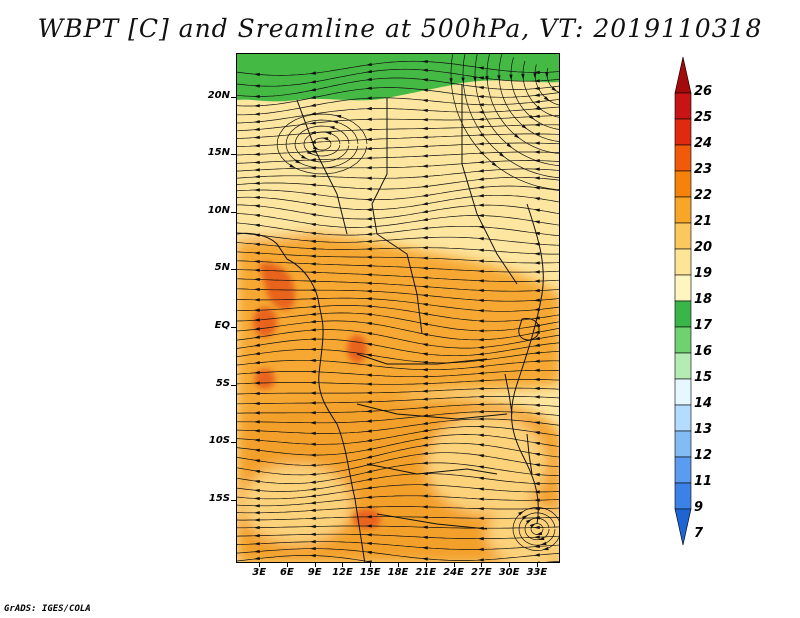 The image size is (800, 618). What do you see at coordinates (509, 572) in the screenshot?
I see `lon-label: 30E` at bounding box center [509, 572].